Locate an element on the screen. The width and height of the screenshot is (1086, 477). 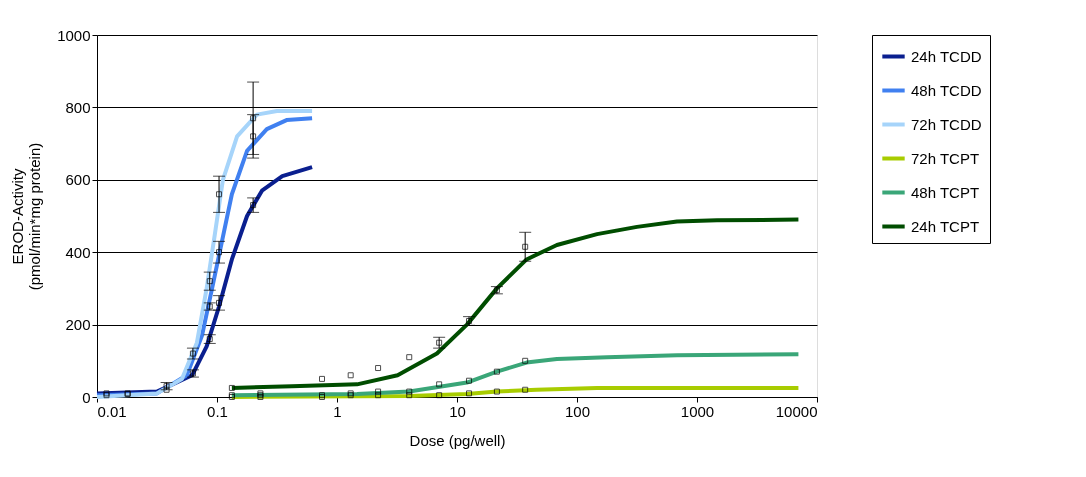
y-tick-label: 600 is located at coordinates (78, 180).